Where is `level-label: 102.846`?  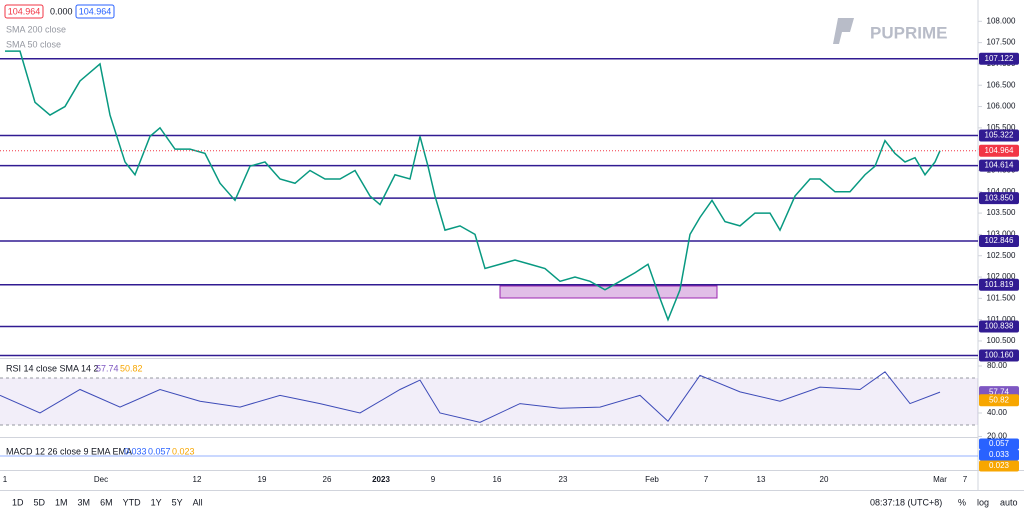
level-label: 102.846 is located at coordinates (999, 240).